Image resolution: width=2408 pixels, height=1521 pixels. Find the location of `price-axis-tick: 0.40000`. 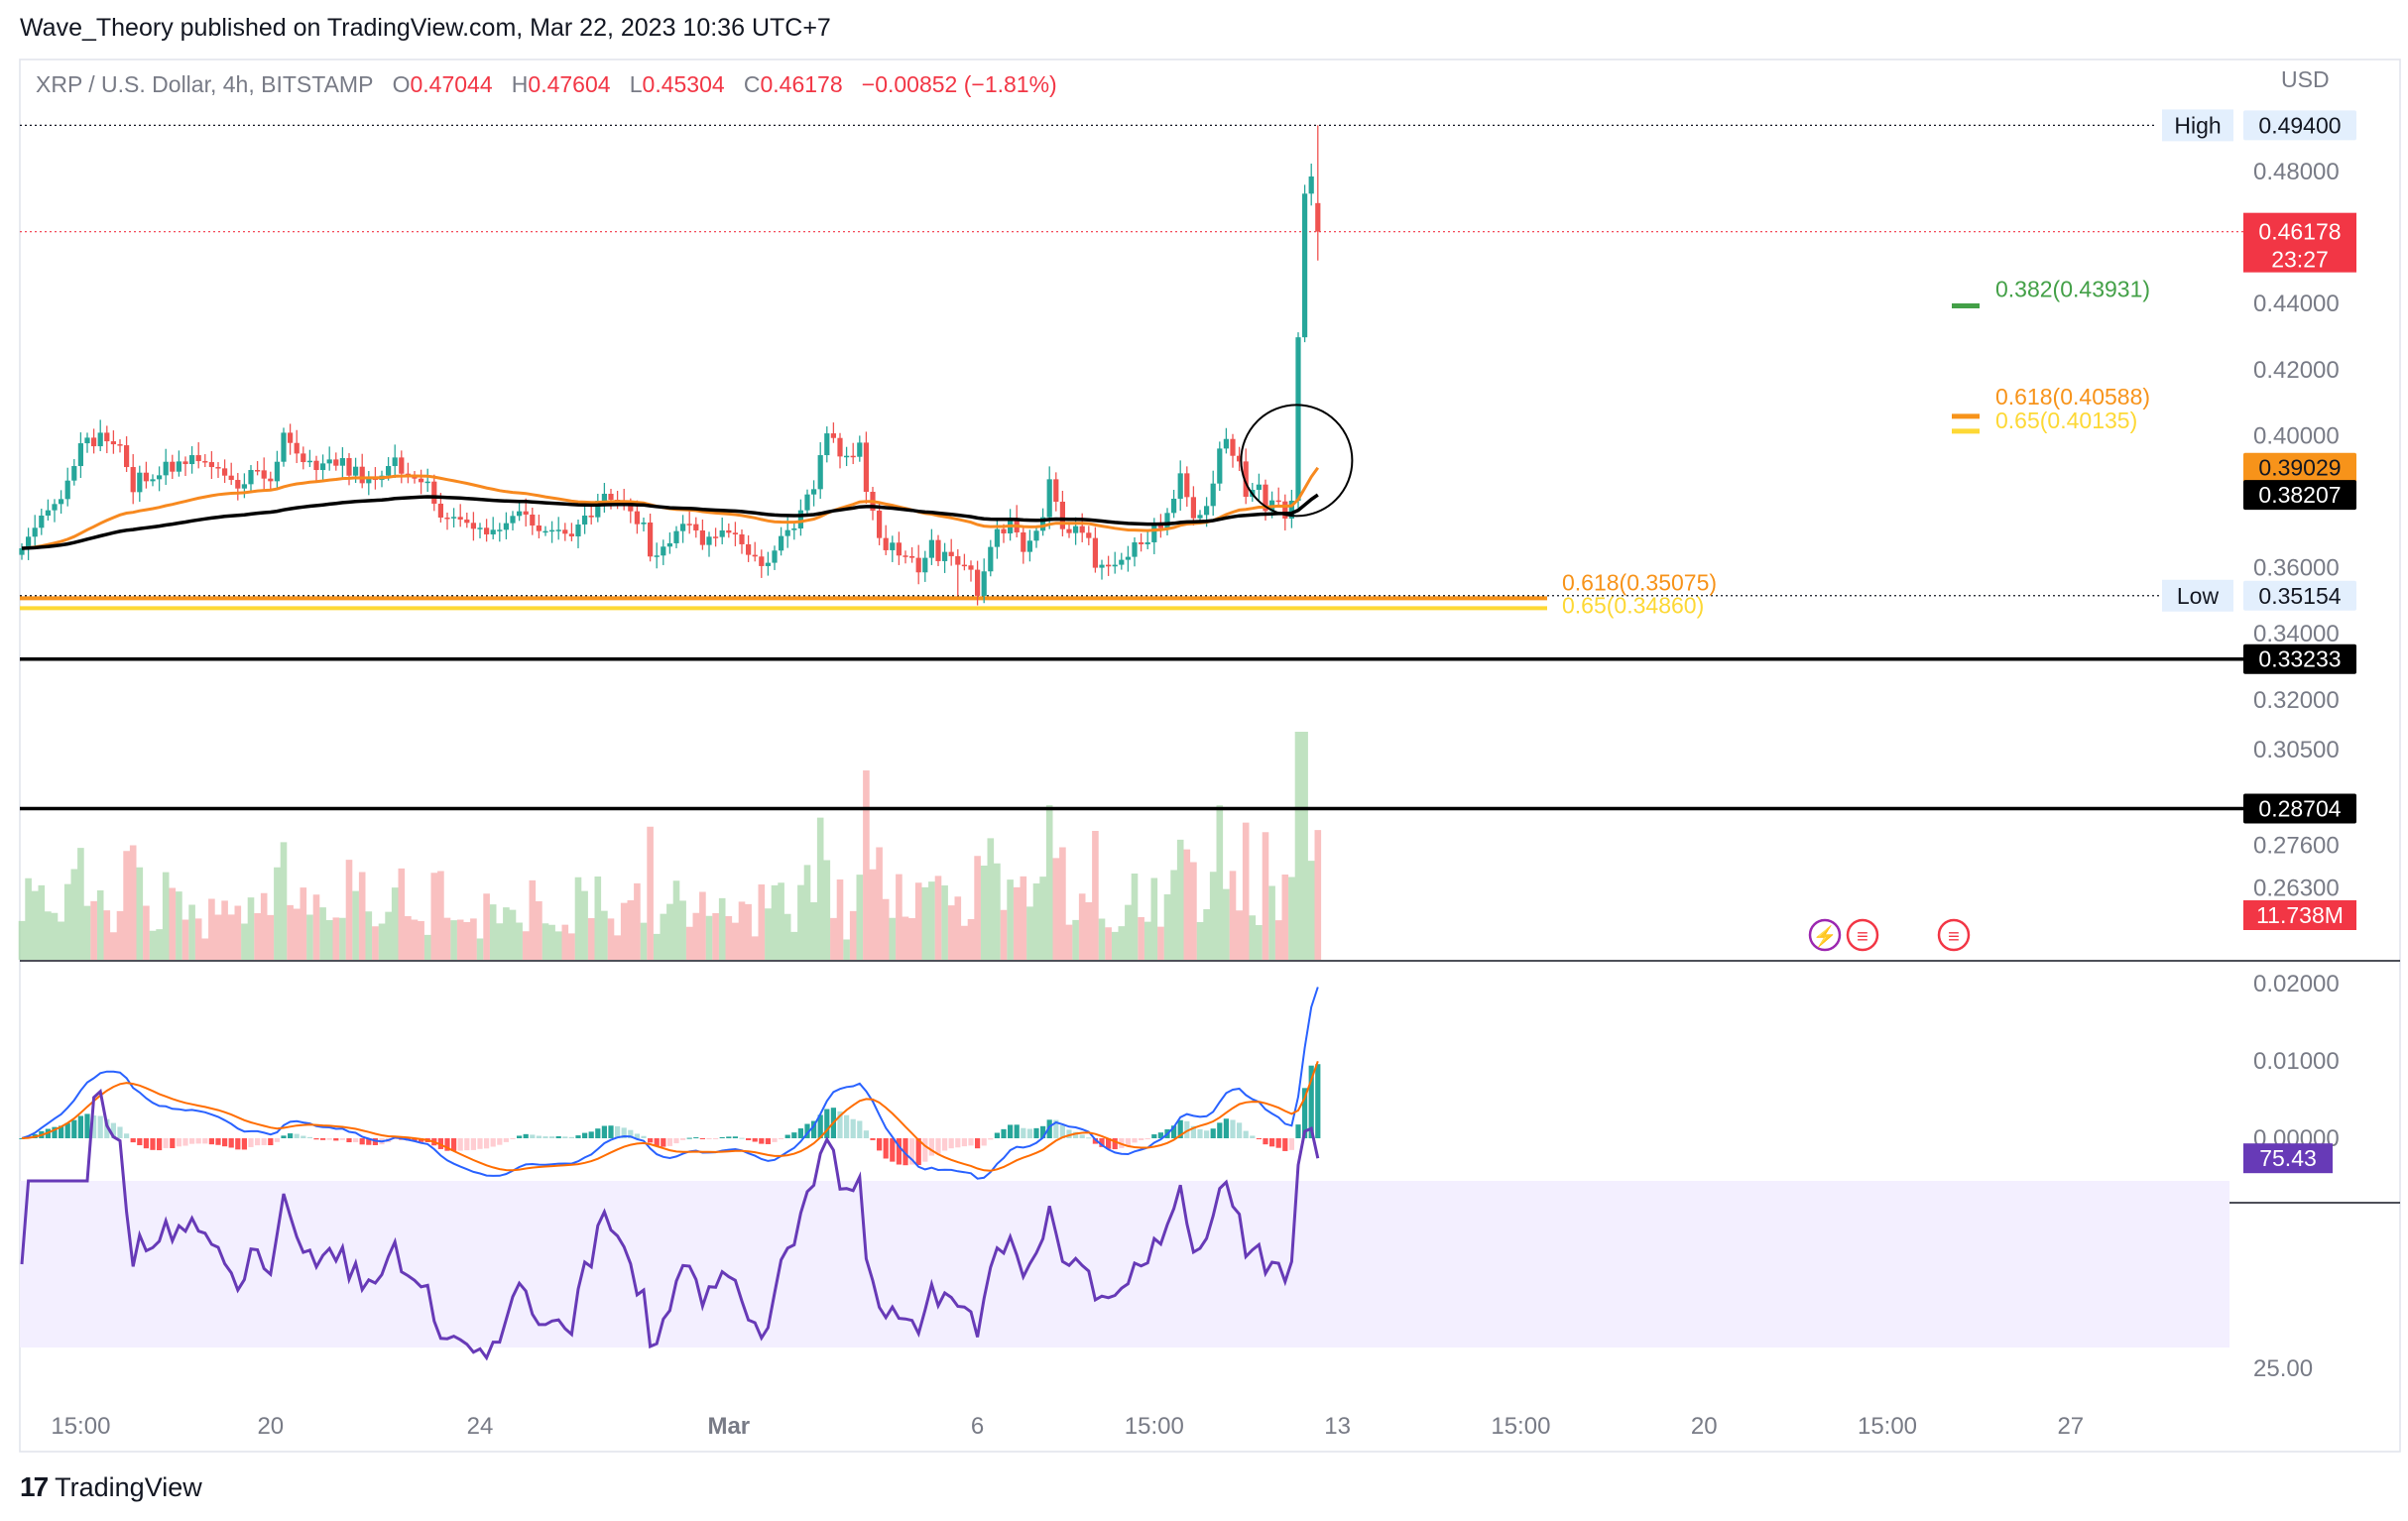

price-axis-tick: 0.40000 is located at coordinates (2297, 435).